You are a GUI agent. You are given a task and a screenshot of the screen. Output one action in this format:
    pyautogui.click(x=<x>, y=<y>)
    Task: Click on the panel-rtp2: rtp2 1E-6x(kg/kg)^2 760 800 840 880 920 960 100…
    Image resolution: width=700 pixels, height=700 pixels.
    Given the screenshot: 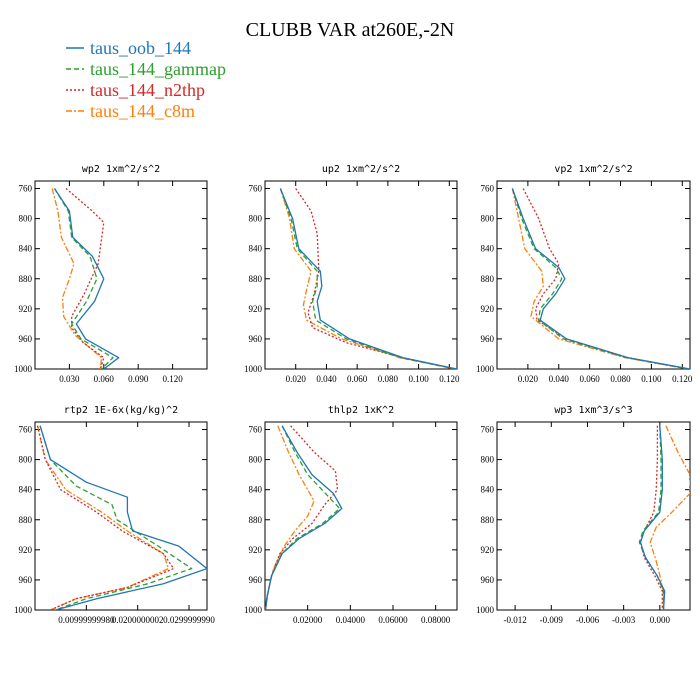 What is the action you would take?
    pyautogui.click(x=114, y=515)
    